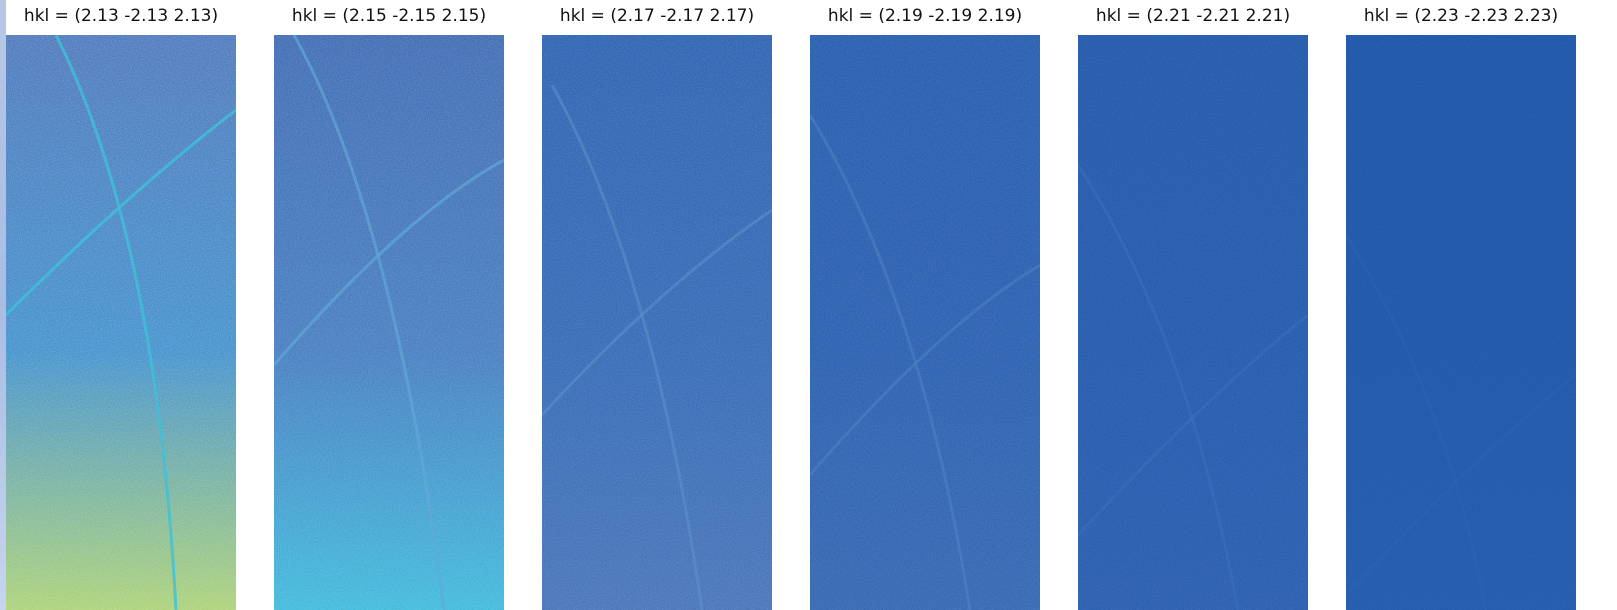  What do you see at coordinates (3, 305) in the screenshot?
I see `window-left-edge` at bounding box center [3, 305].